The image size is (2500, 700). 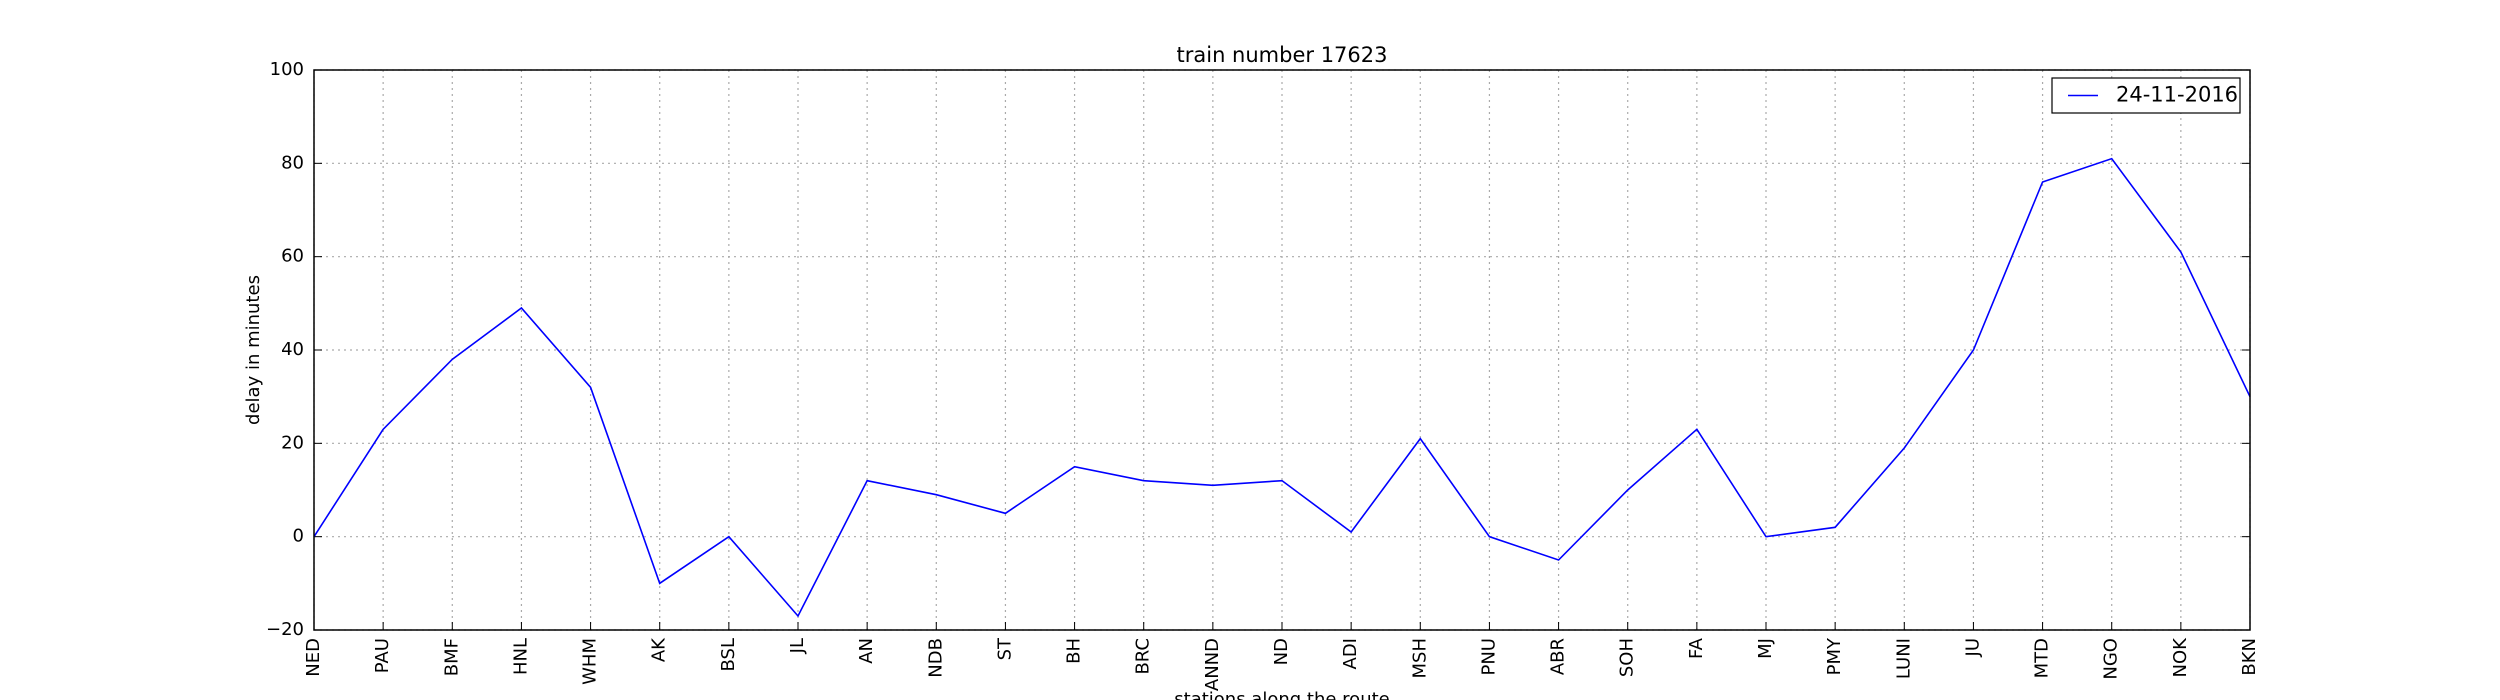 What do you see at coordinates (935, 658) in the screenshot?
I see `x-tick-label: NDB` at bounding box center [935, 658].